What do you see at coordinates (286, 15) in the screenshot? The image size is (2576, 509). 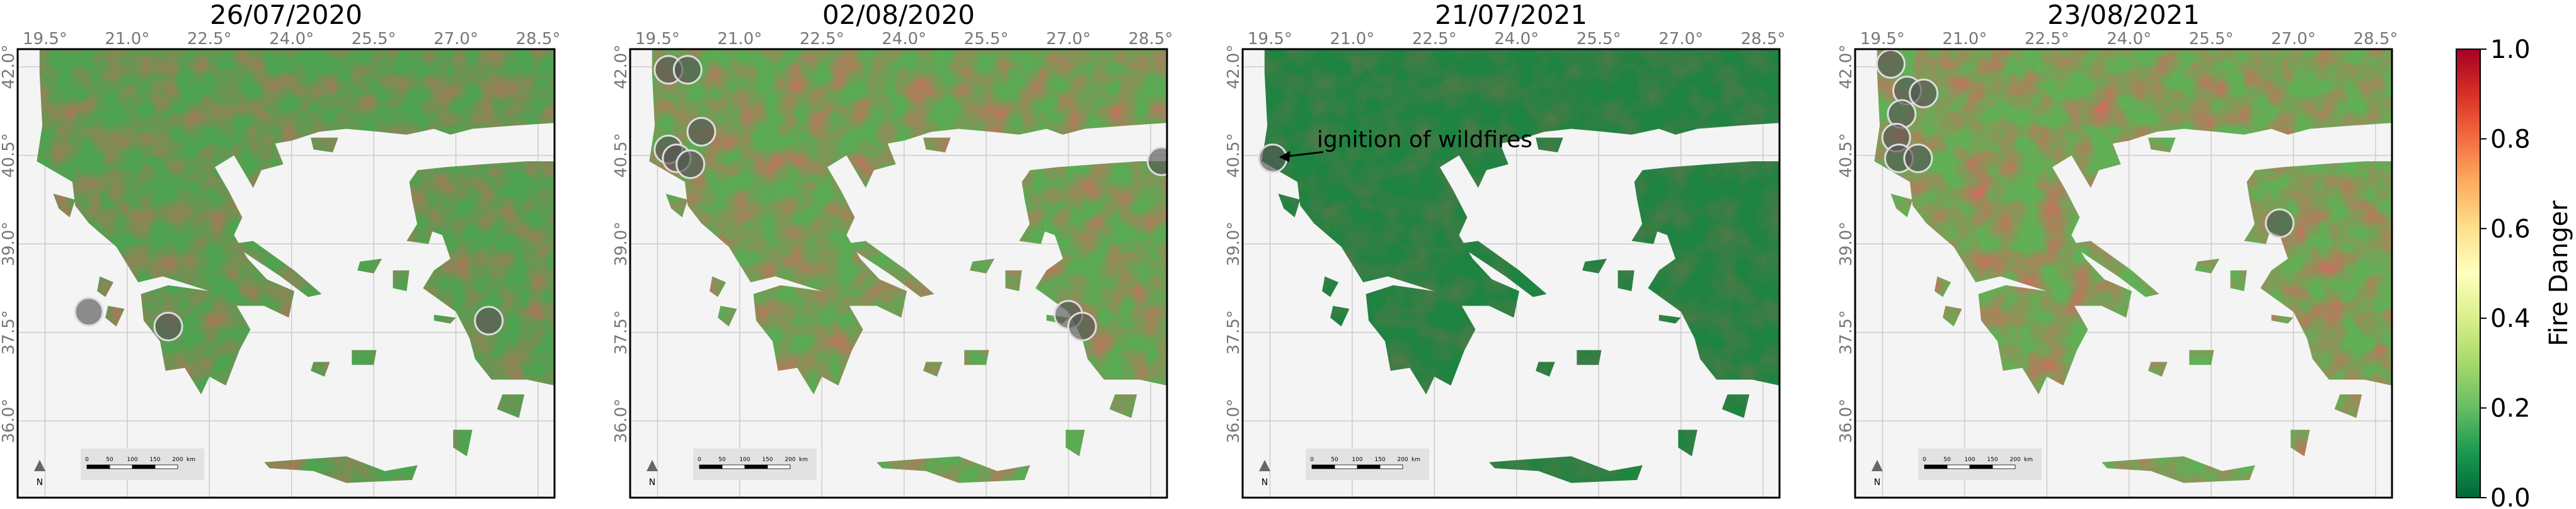 I see `map-title: 26/07/2020` at bounding box center [286, 15].